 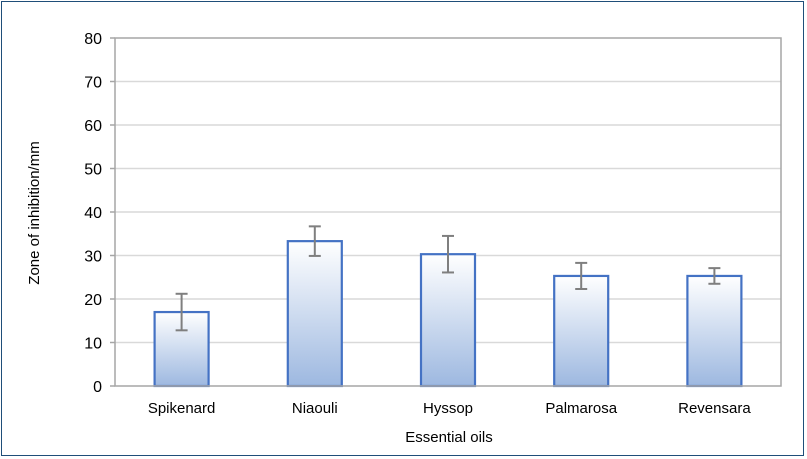 I want to click on bar-revensara, so click(x=714, y=331).